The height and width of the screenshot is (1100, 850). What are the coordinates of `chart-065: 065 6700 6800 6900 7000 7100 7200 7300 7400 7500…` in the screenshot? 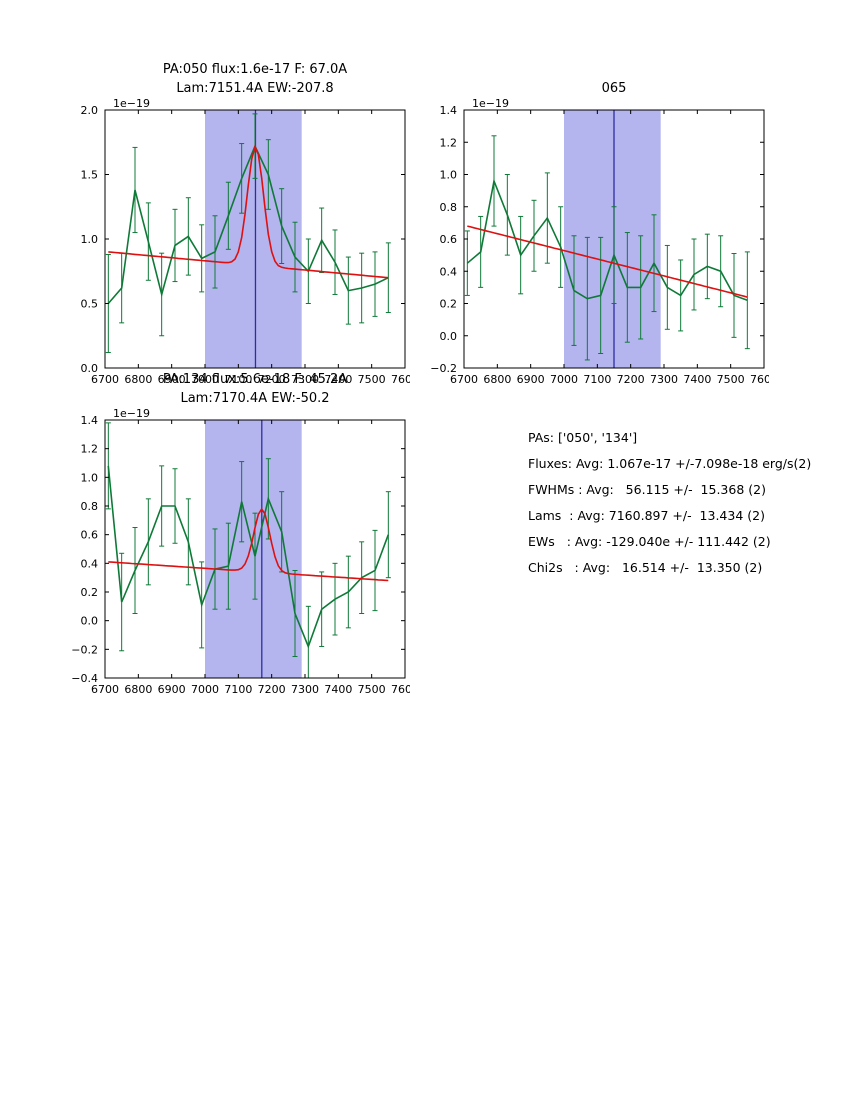 It's located at (589, 228).